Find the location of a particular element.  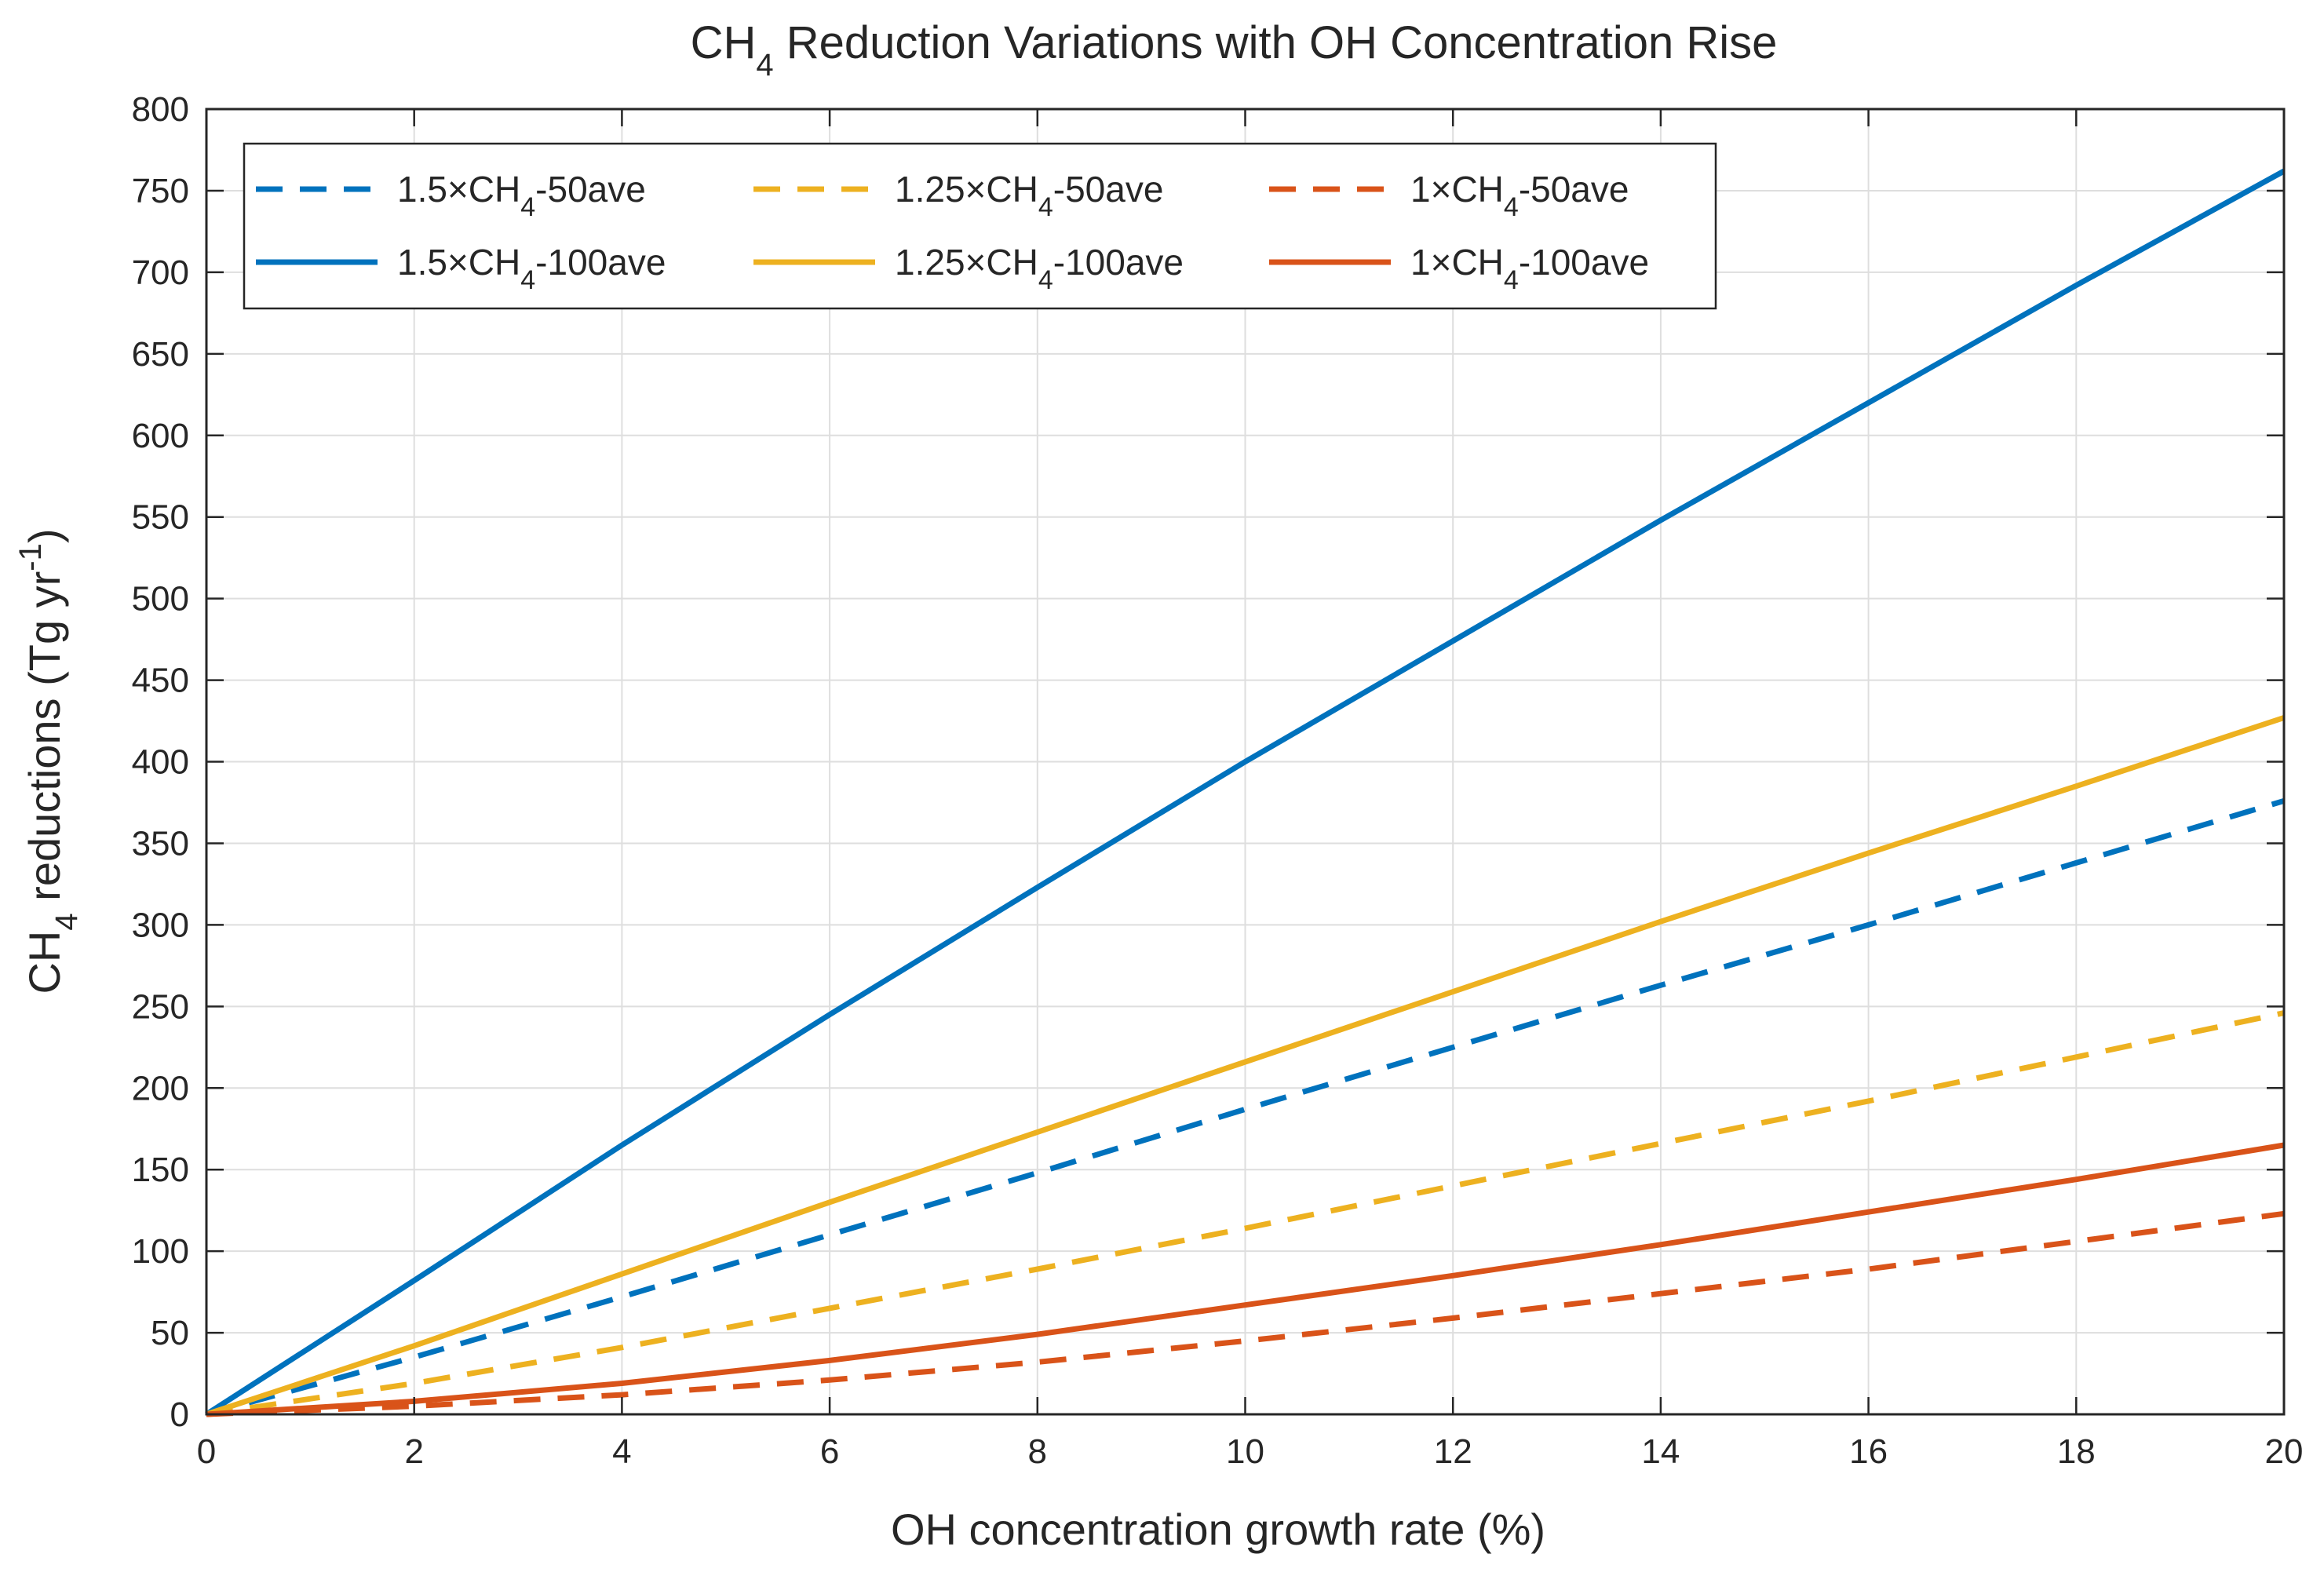

y-axis-label: CH4 reductions (Tg yr-1) is located at coordinates (49, 761).